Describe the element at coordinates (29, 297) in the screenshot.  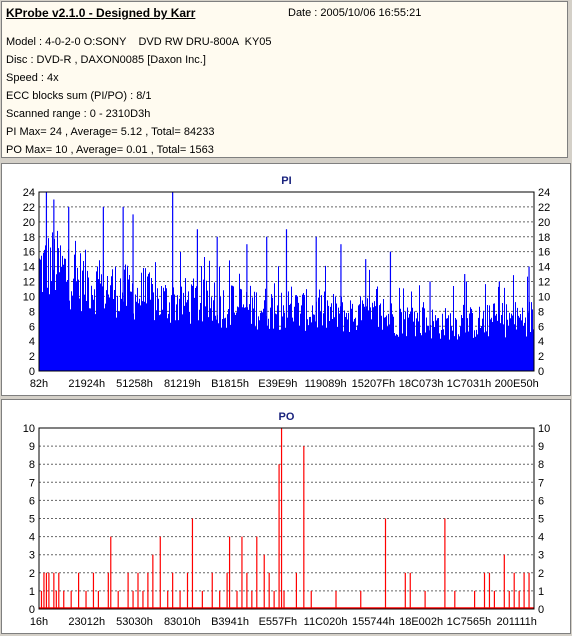
I see `pi-ytick-left: 10` at that location.